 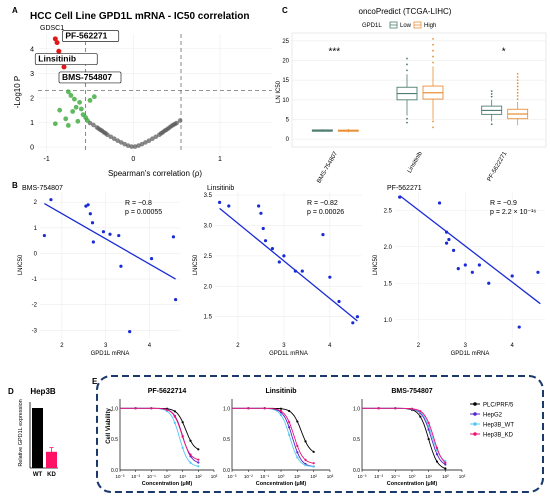 I want to click on panel-b-ytick-label: 3.5, so click(x=208, y=196).